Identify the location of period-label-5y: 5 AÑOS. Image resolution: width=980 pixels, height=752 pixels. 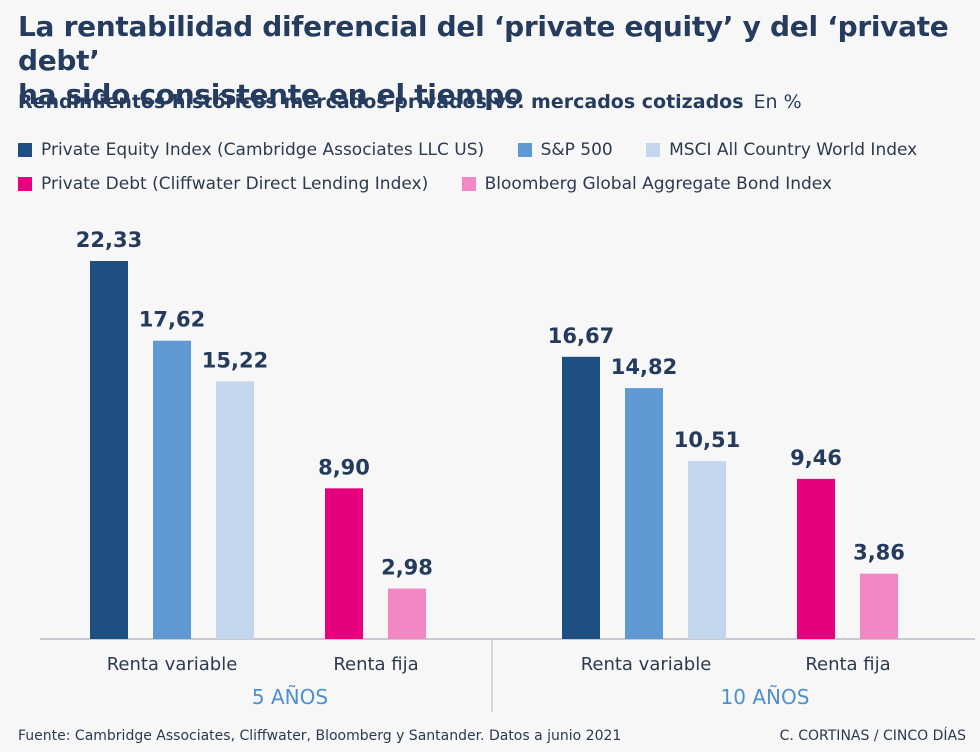
(290, 697).